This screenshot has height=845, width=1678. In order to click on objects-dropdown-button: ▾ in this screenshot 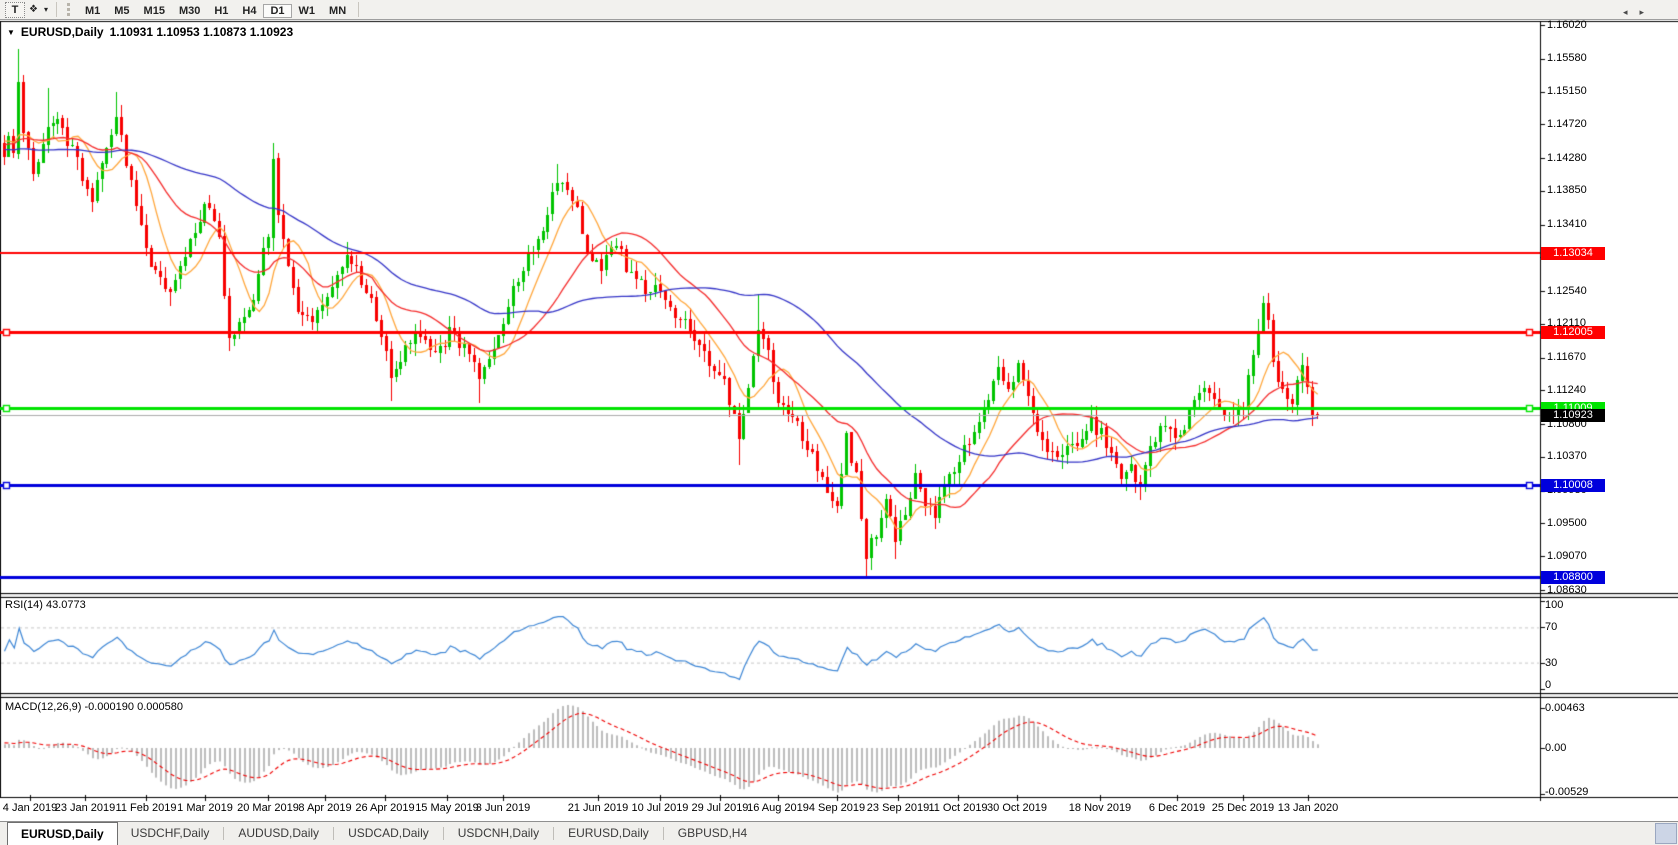, I will do `click(46, 10)`.